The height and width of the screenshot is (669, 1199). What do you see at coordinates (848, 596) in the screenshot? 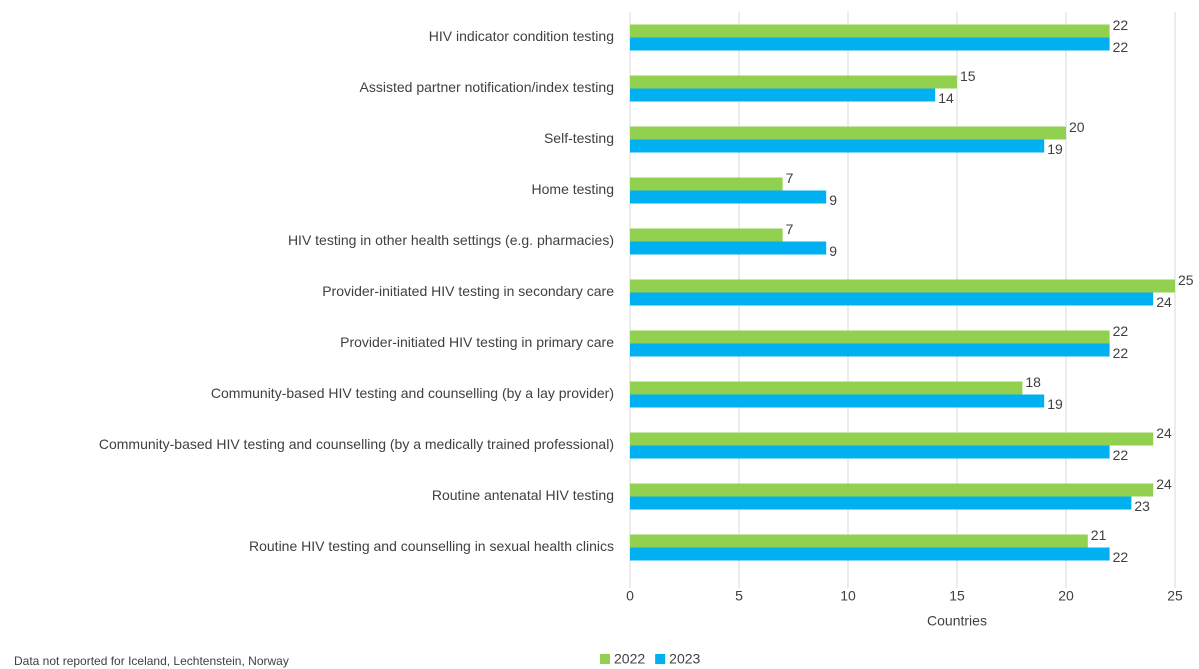
I see `x-tick-label: 10` at bounding box center [848, 596].